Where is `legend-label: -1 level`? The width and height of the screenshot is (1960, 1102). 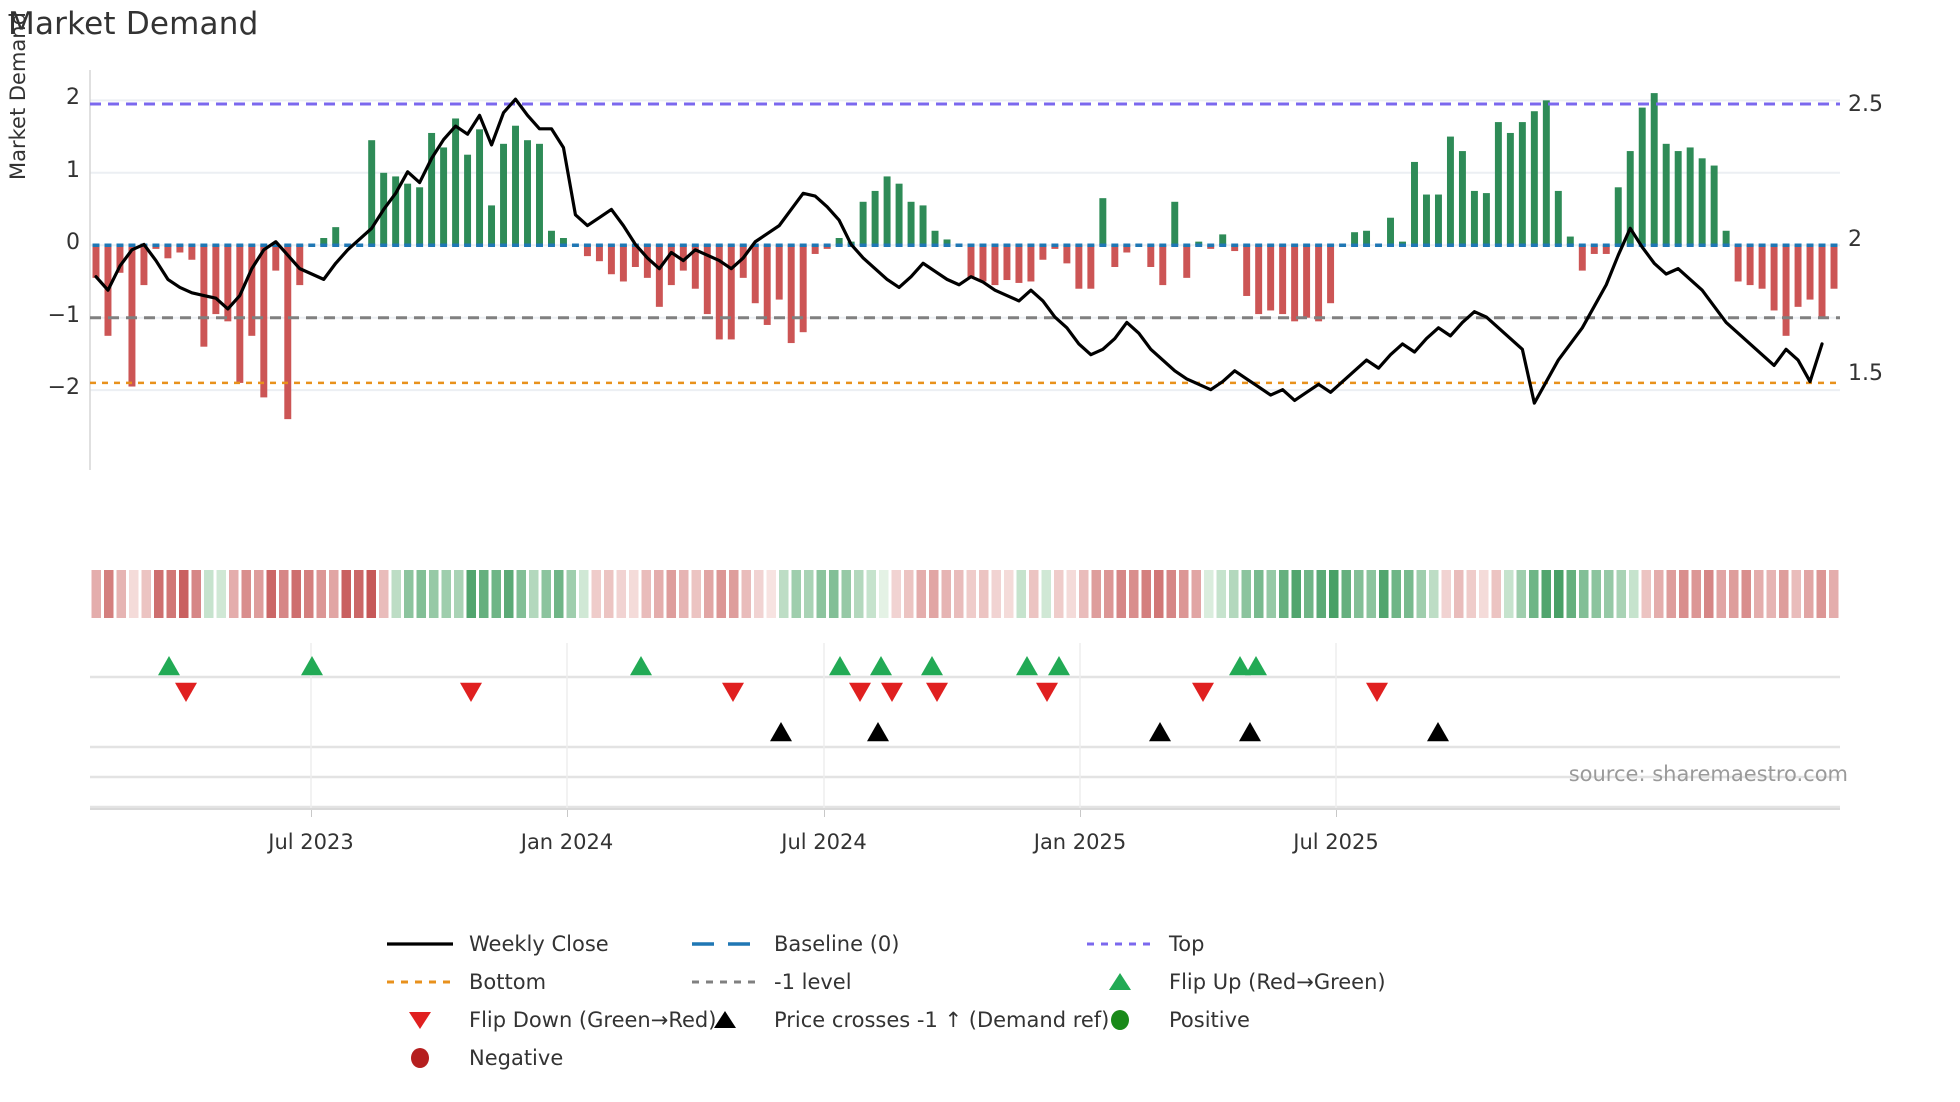
legend-label: -1 level is located at coordinates (813, 982).